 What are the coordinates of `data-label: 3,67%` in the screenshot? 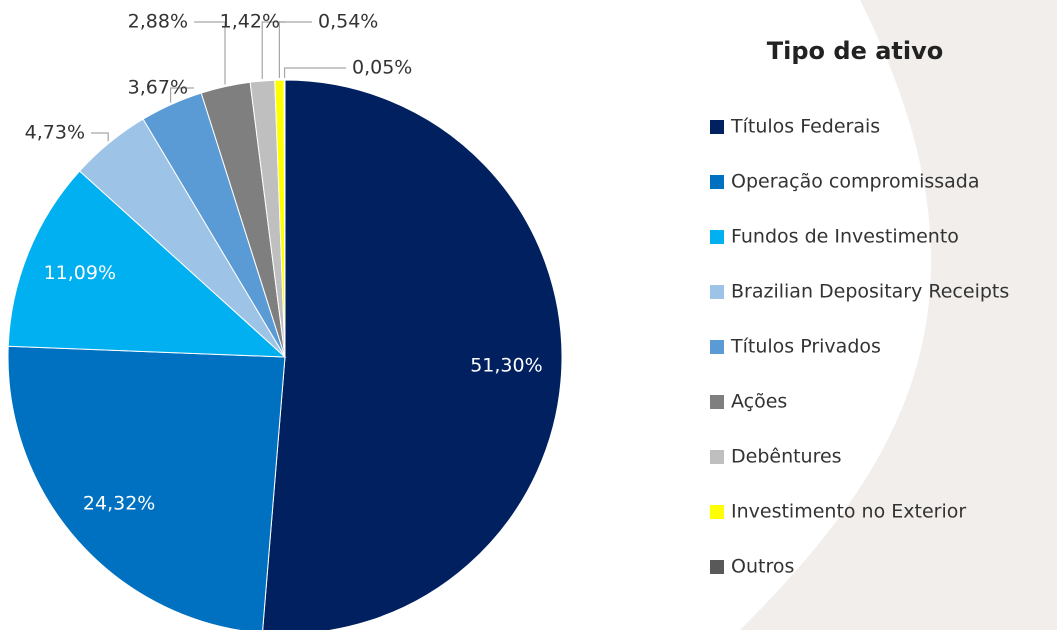 It's located at (158, 88).